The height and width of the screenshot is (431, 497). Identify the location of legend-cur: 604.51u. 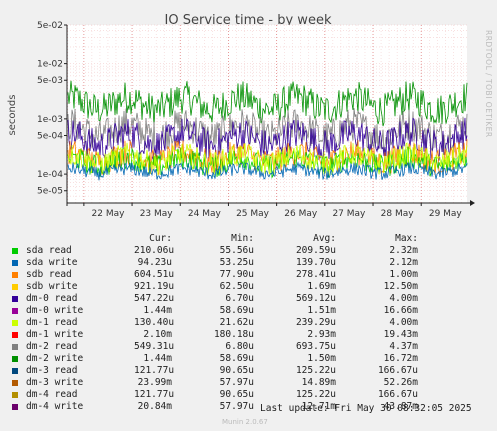
(154, 274).